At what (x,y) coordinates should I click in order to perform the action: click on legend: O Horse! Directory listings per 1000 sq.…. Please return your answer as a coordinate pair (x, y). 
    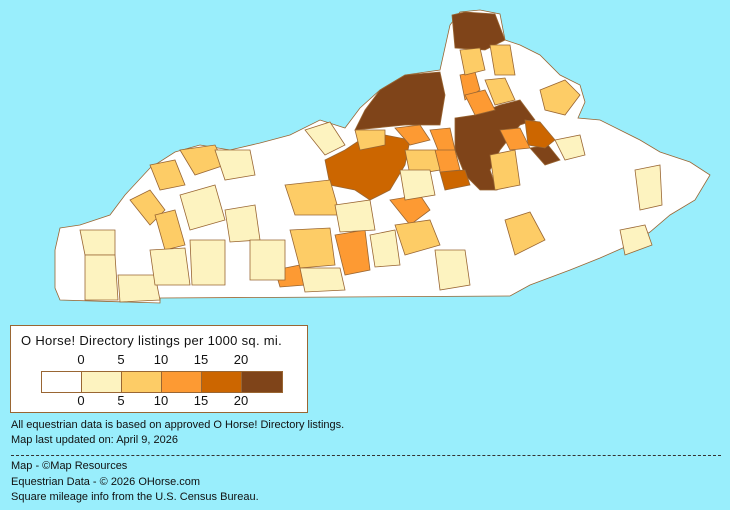
    Looking at the image, I should click on (159, 369).